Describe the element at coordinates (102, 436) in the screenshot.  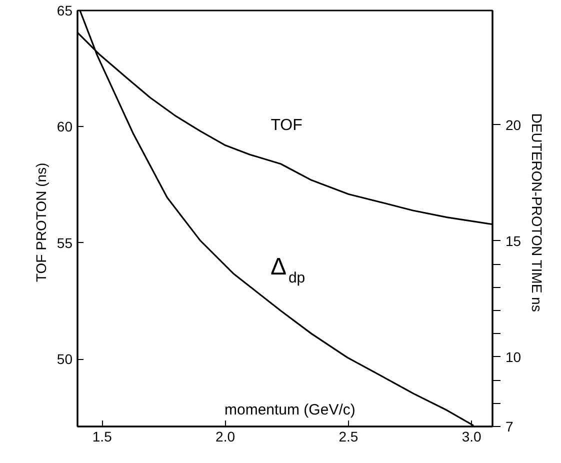
I see `x-tick-label: 1.5` at that location.